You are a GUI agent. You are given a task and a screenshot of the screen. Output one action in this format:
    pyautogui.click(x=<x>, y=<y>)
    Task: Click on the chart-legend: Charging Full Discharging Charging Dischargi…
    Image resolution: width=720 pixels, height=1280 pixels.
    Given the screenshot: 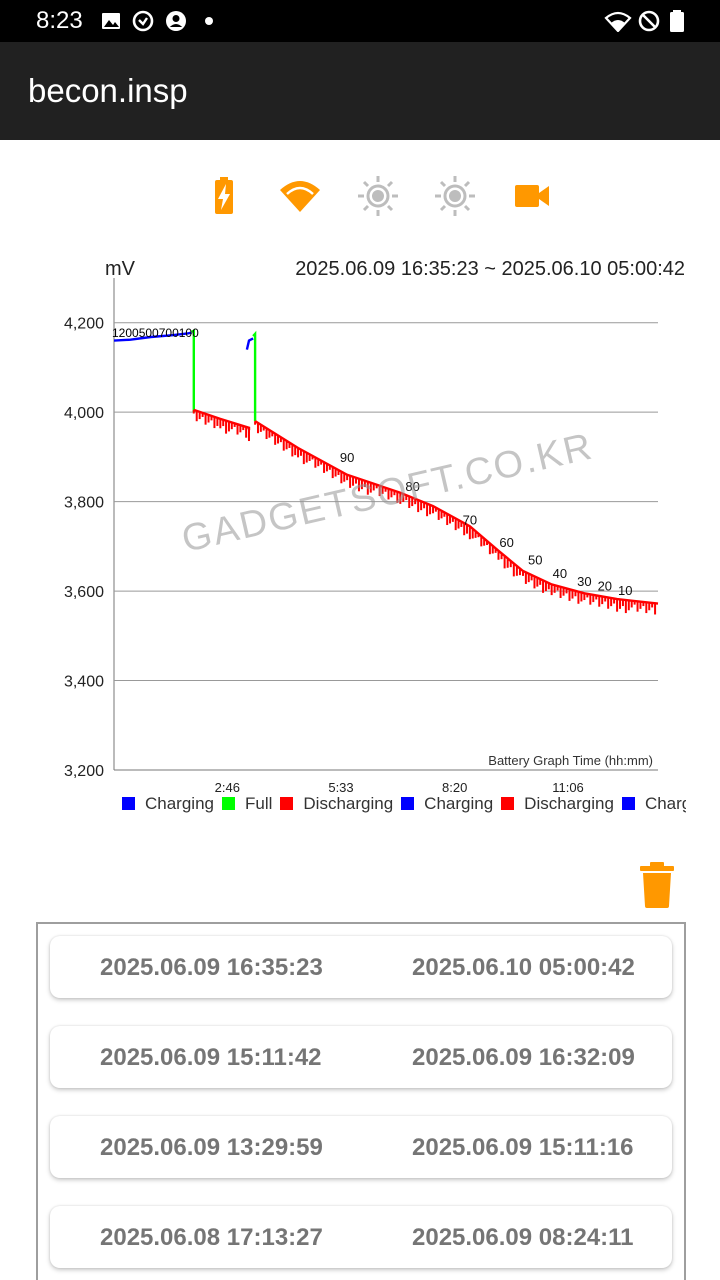 What is the action you would take?
    pyautogui.click(x=404, y=807)
    